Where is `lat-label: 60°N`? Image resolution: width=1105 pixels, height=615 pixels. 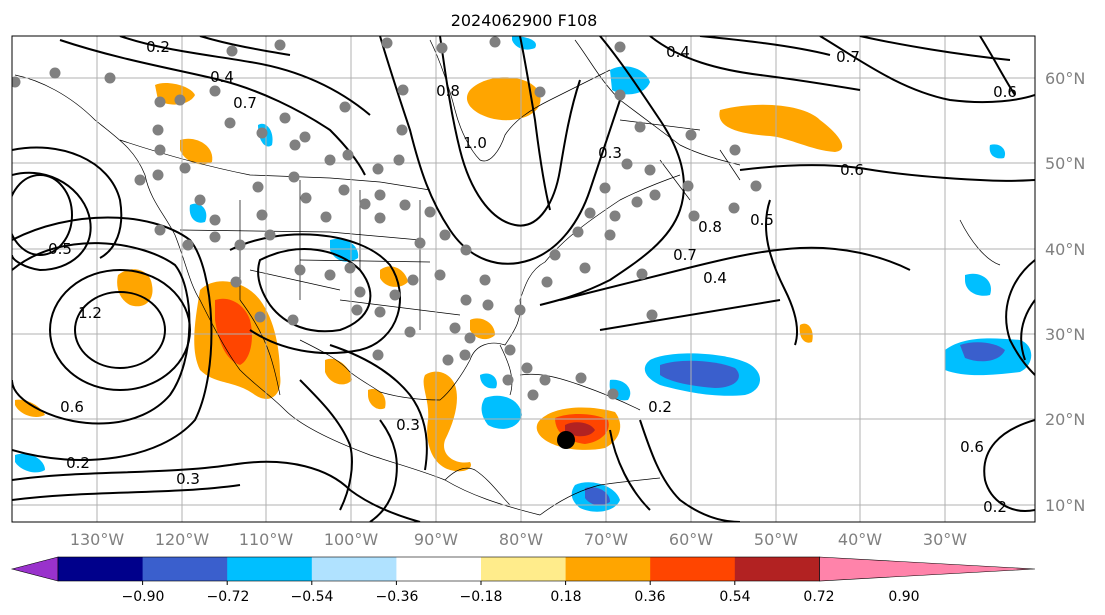 lat-label: 60°N is located at coordinates (1065, 78).